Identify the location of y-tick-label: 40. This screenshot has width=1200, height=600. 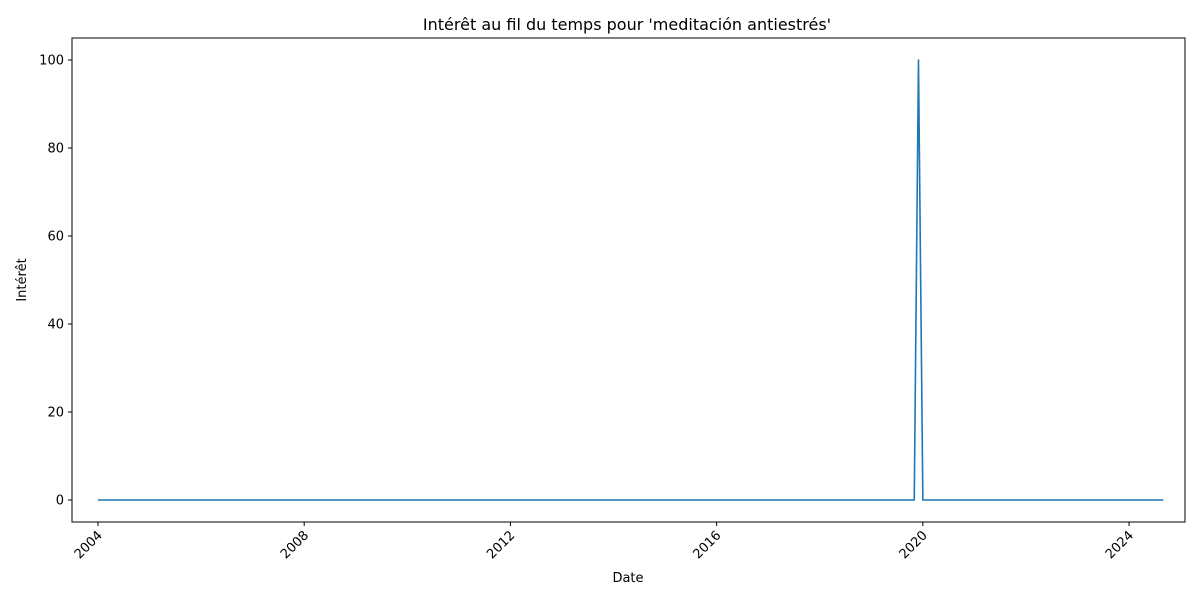
(55, 325).